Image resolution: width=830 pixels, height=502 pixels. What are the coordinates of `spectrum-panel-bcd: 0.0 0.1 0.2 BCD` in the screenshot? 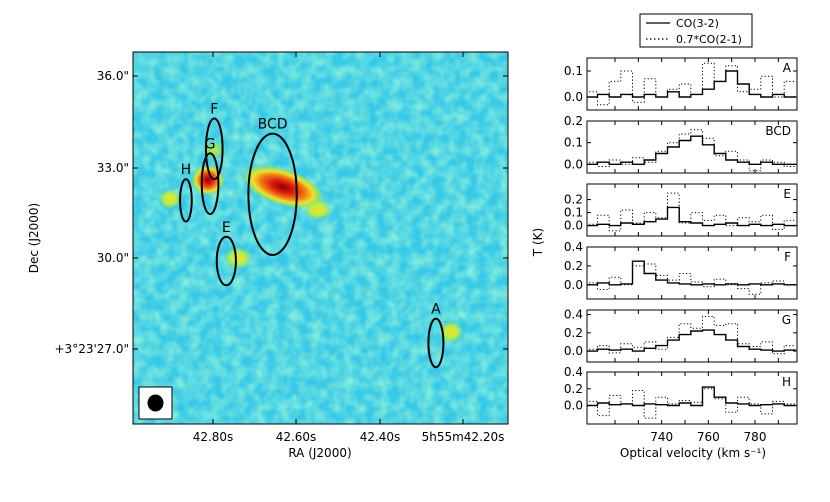 It's located at (681, 144).